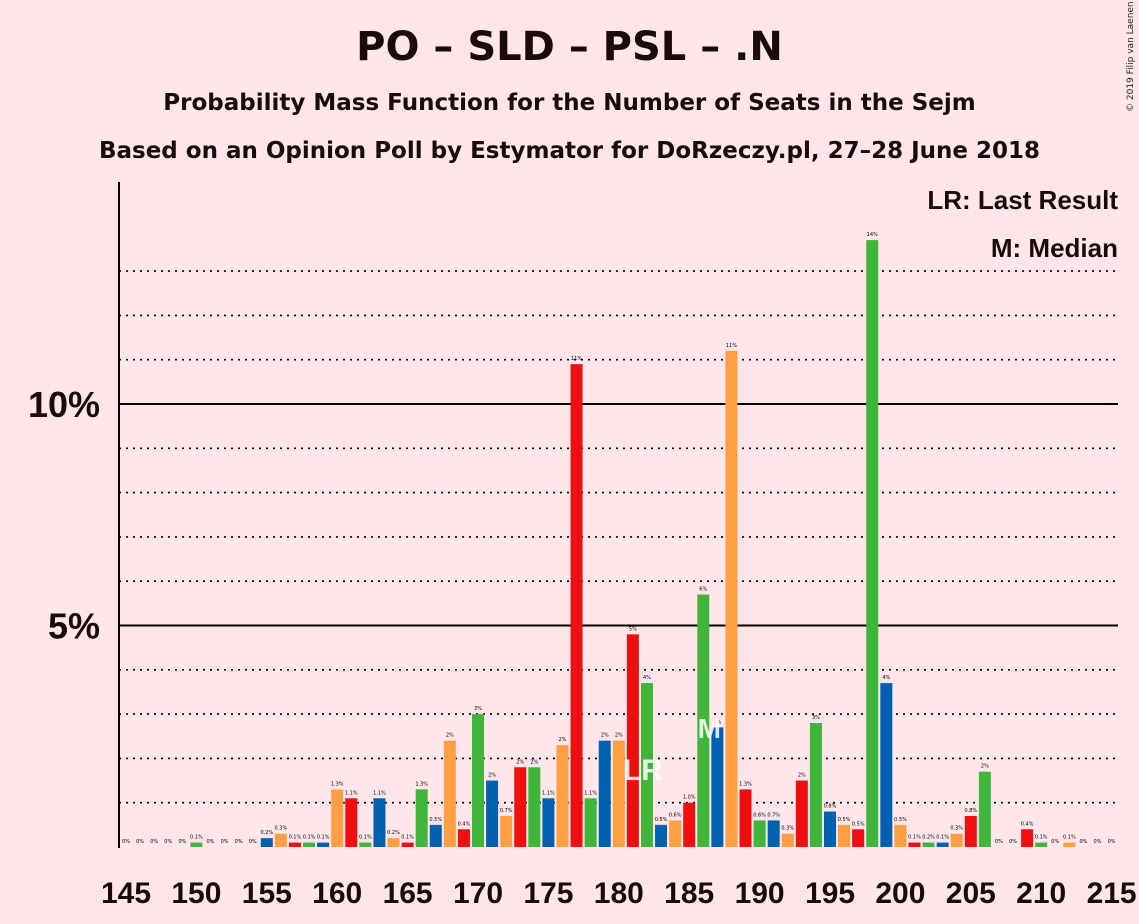  Describe the element at coordinates (858, 824) in the screenshot. I see `bar-label-197: 0.5%` at that location.